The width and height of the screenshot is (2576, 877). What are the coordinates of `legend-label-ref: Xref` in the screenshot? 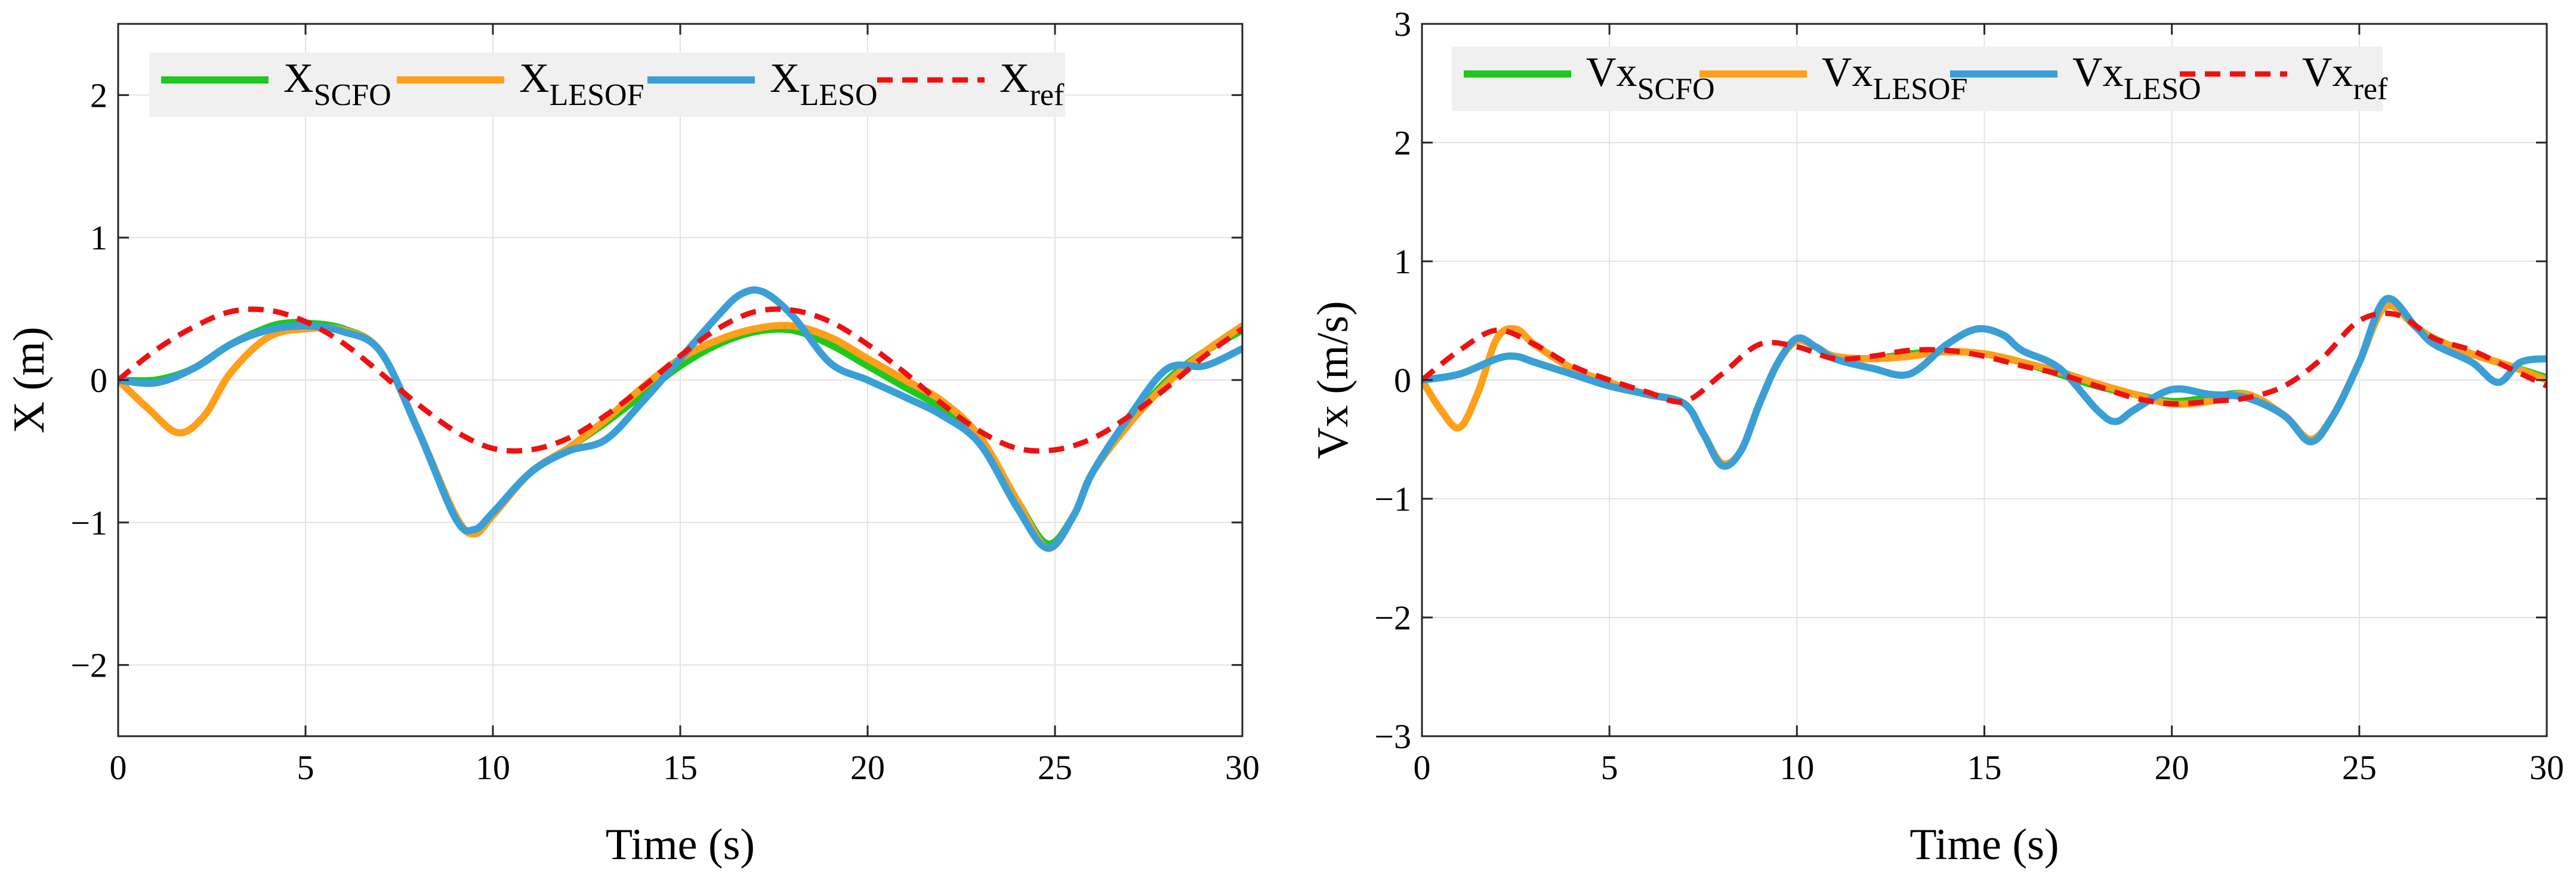 It's located at (1032, 83).